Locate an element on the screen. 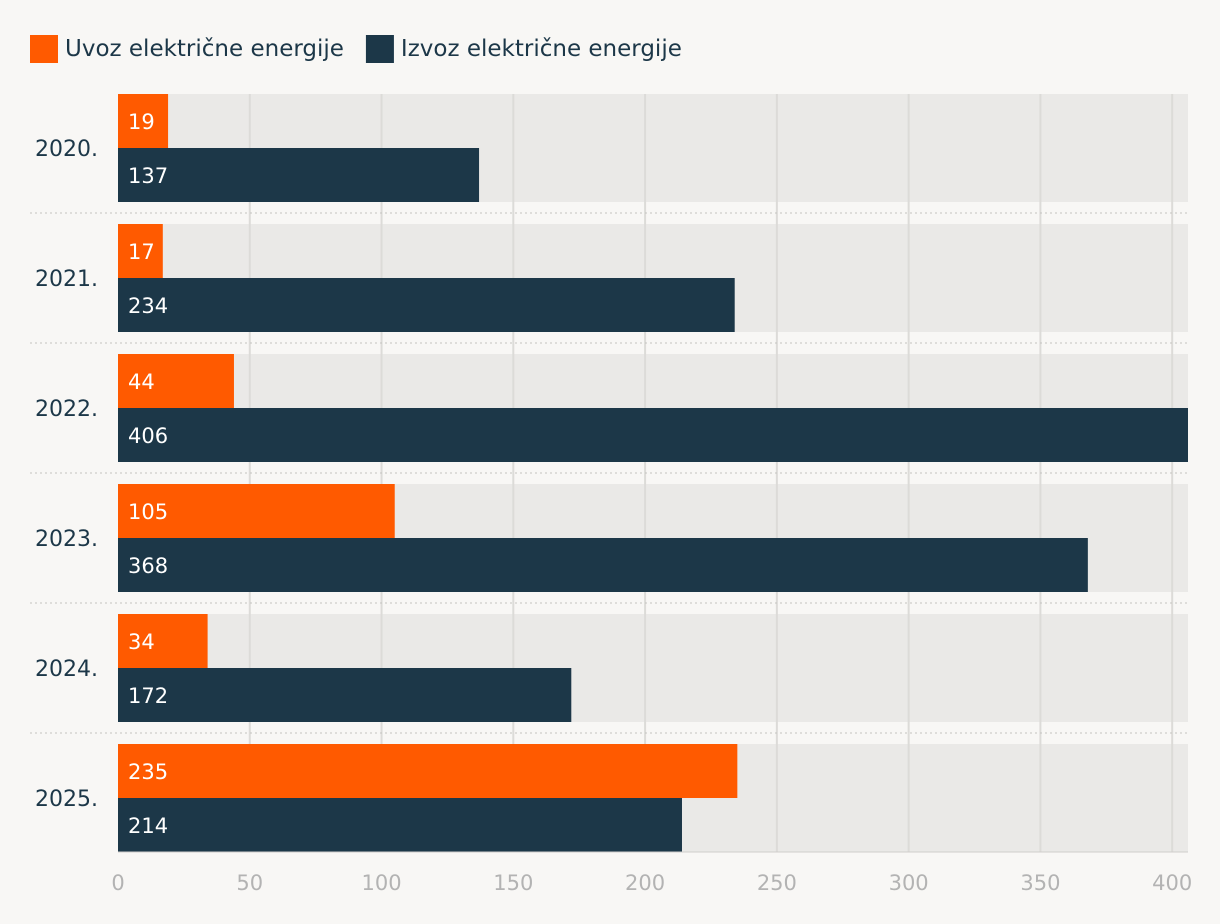  data-label: 214 is located at coordinates (148, 826).